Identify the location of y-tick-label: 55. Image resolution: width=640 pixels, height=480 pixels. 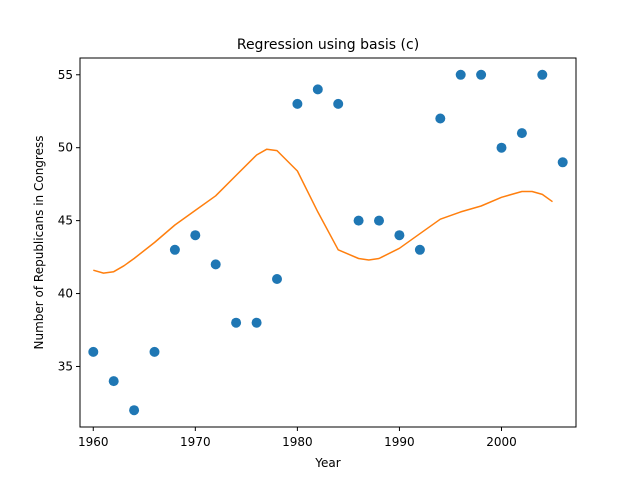
(65, 75).